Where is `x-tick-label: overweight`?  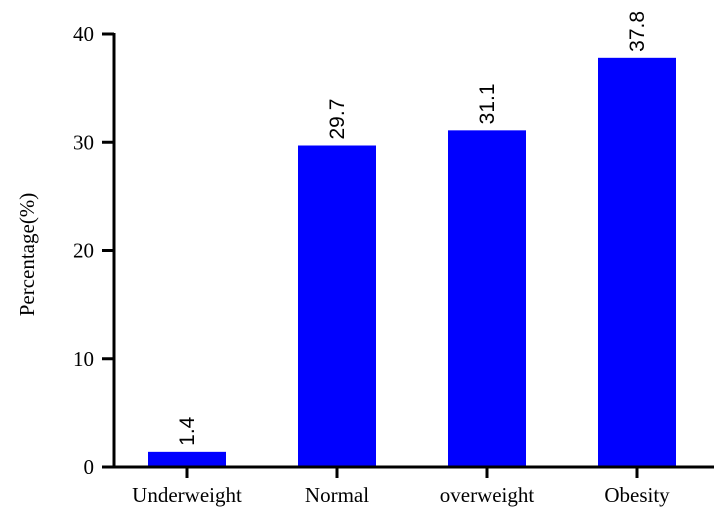
x-tick-label: overweight is located at coordinates (487, 495).